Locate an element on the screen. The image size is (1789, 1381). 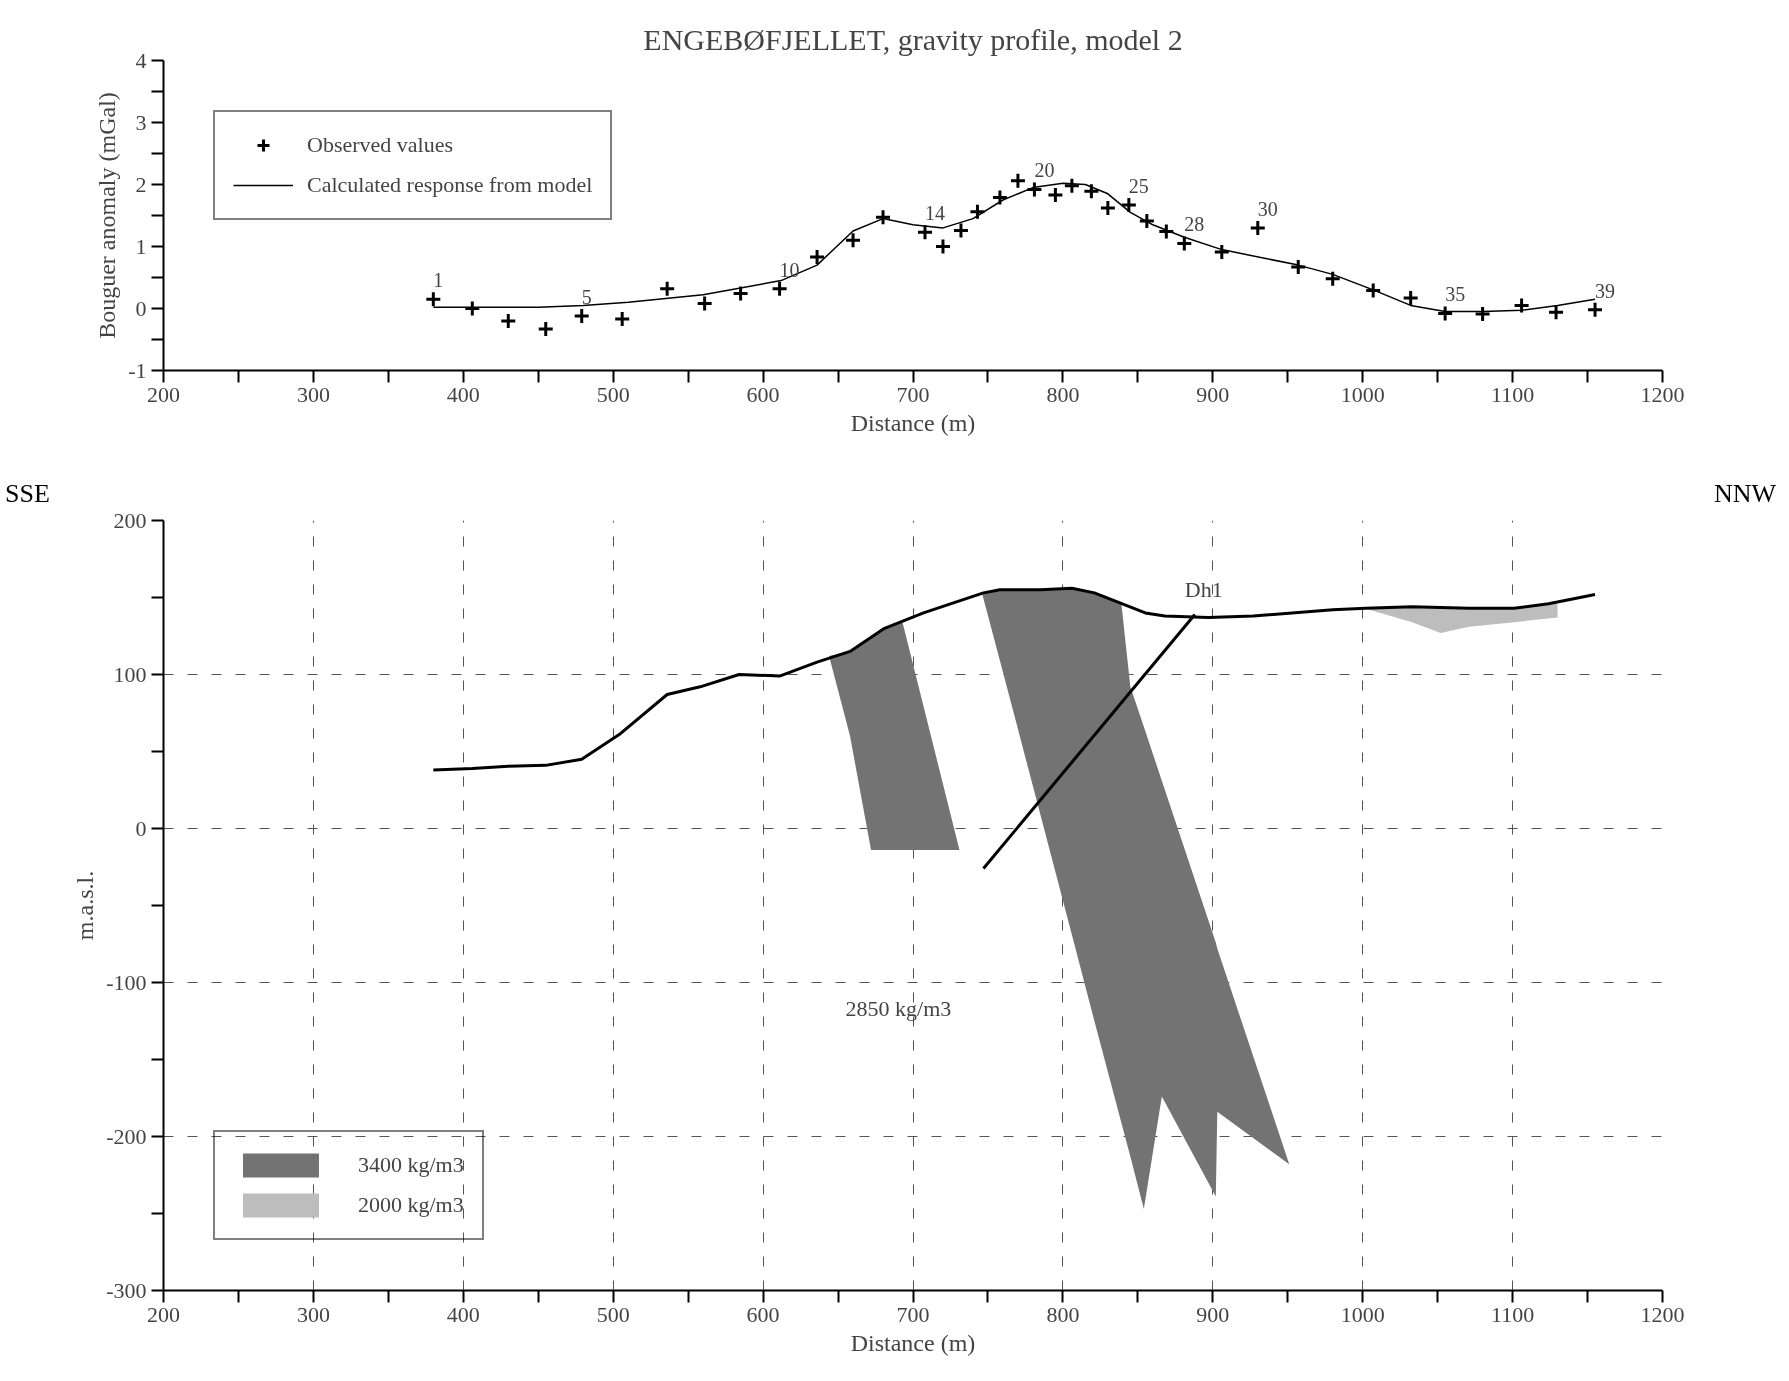
y-axis-title: m.a.s.l. is located at coordinates (85, 905).